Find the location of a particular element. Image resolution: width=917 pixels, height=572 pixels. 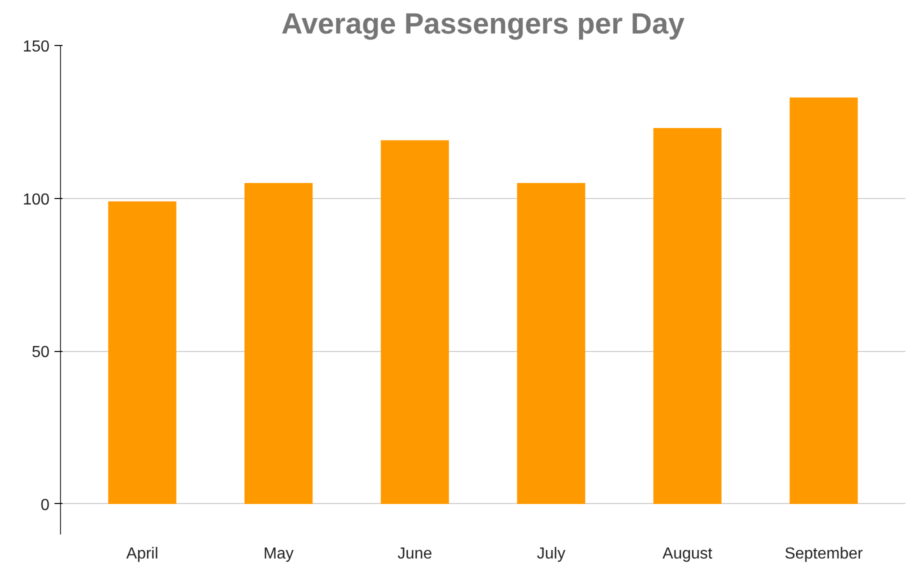

x-tick-label: May is located at coordinates (278, 554).